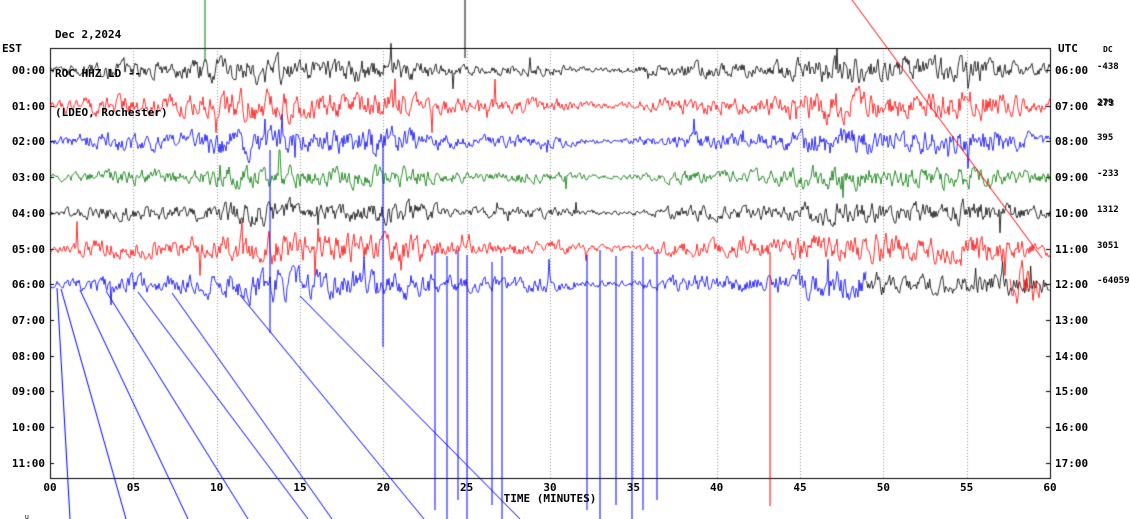  What do you see at coordinates (28, 249) in the screenshot?
I see `est-label-05:00: 05:00` at bounding box center [28, 249].